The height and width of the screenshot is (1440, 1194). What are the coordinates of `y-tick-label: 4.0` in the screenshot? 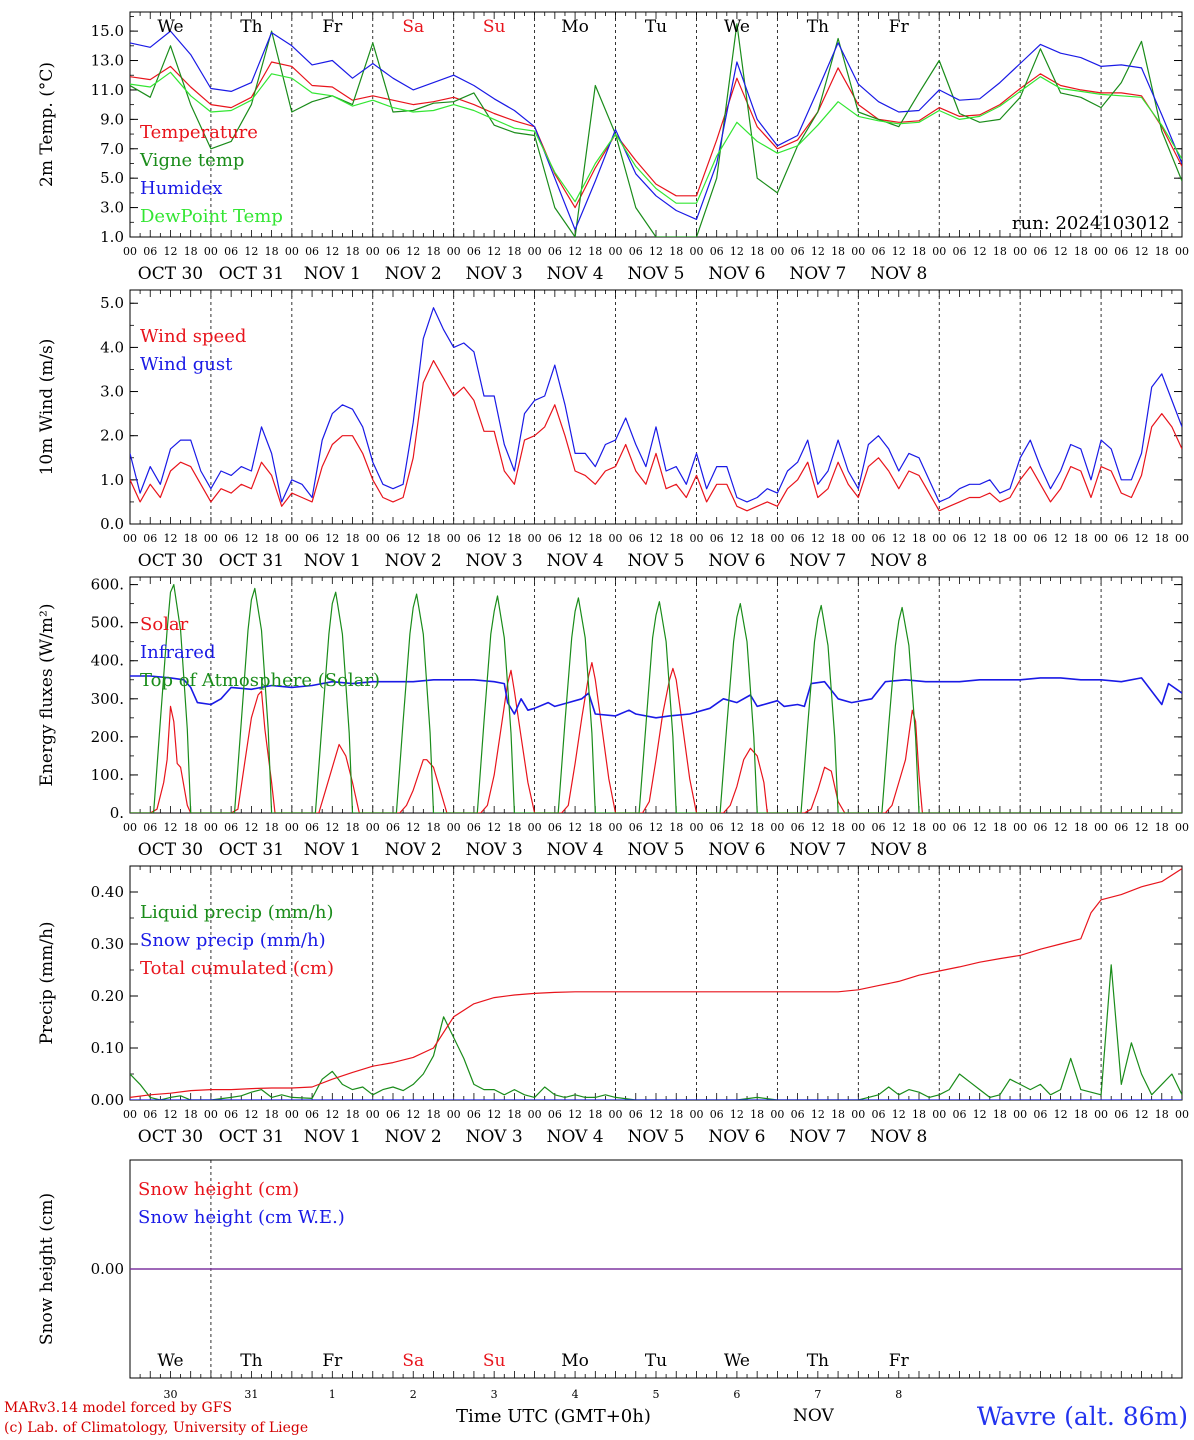 It's located at (112, 347).